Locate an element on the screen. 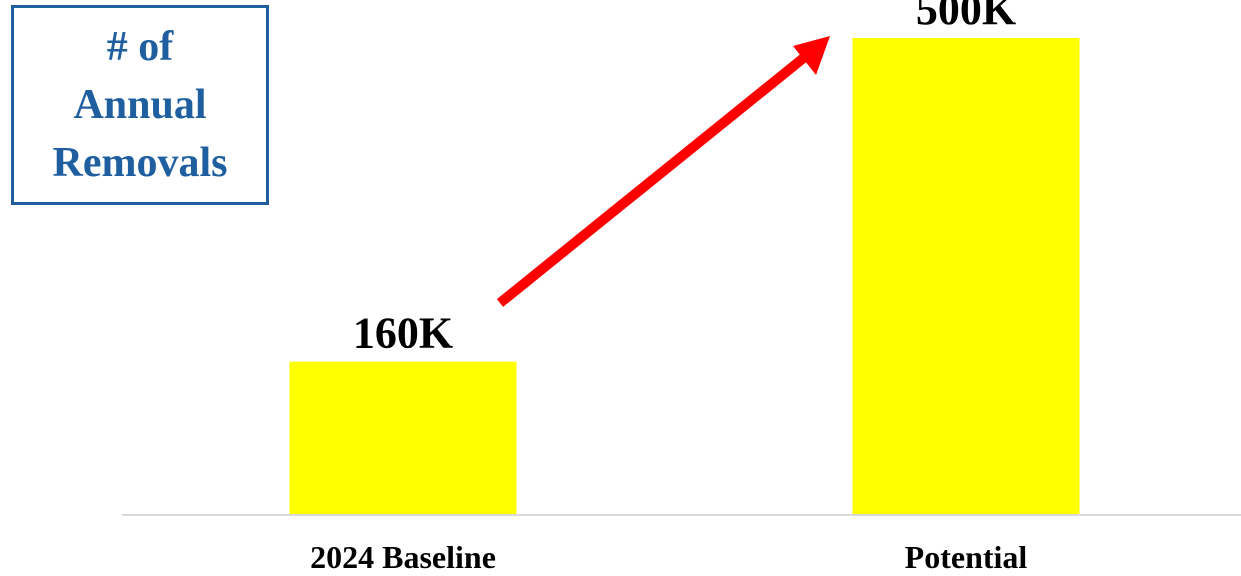 This screenshot has height=576, width=1241. arrow-shaft is located at coordinates (653, 179).